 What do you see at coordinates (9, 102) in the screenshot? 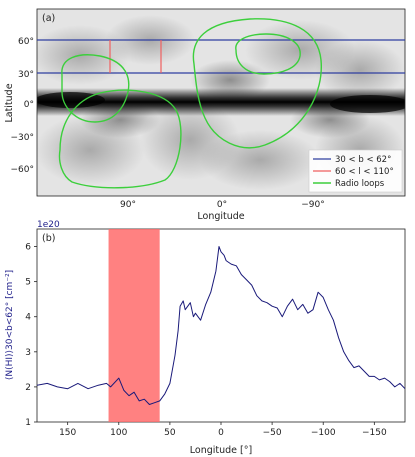
I see `map-y-axis-label: Latitude` at bounding box center [9, 102].